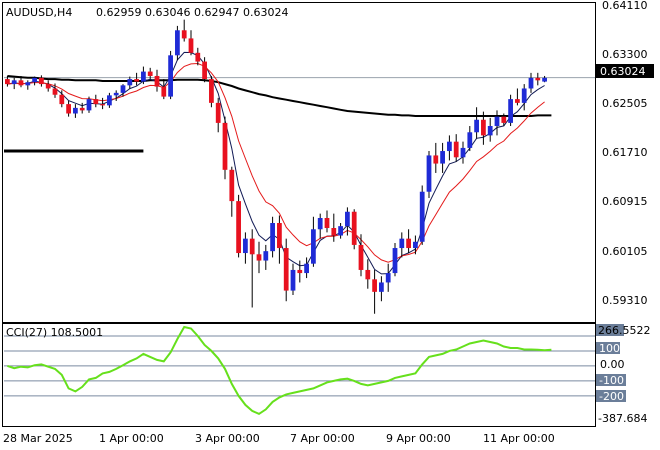 This screenshot has height=450, width=660. I want to click on cci-tick-minus100: -100, so click(611, 380).